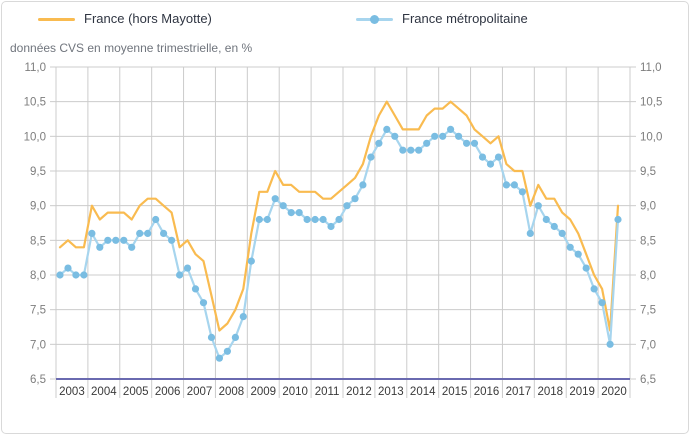 The width and height of the screenshot is (690, 435). What do you see at coordinates (327, 392) in the screenshot?
I see `svg-text: 2011` at bounding box center [327, 392].